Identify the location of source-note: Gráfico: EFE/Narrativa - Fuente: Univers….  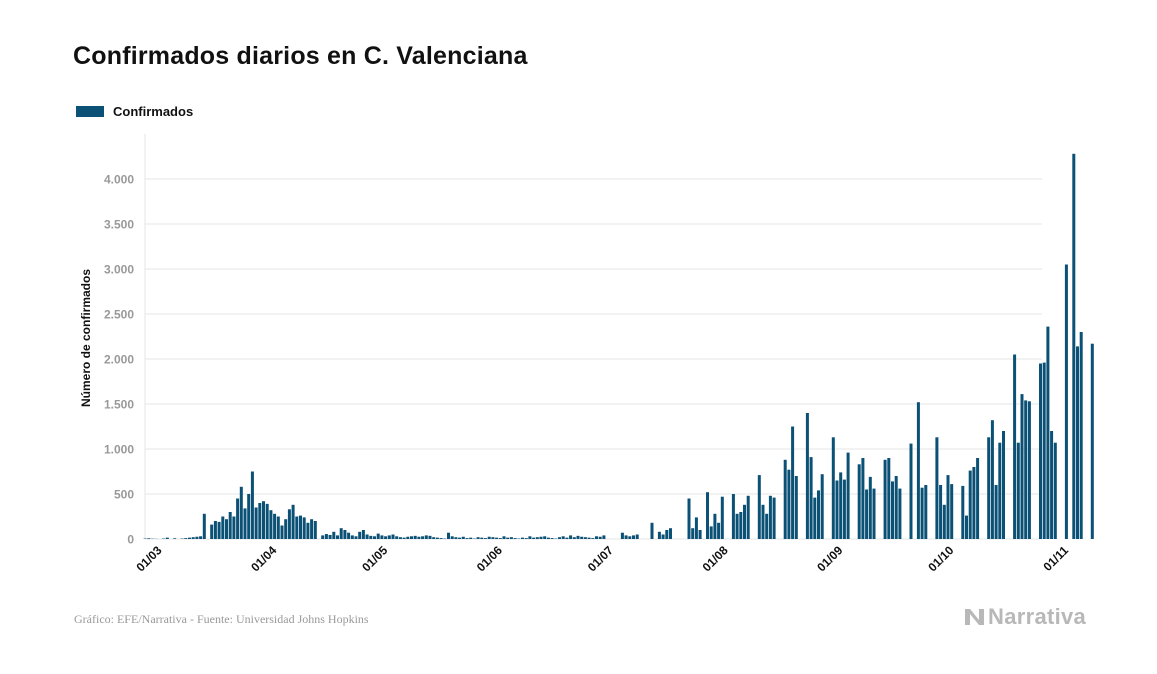
(221, 619).